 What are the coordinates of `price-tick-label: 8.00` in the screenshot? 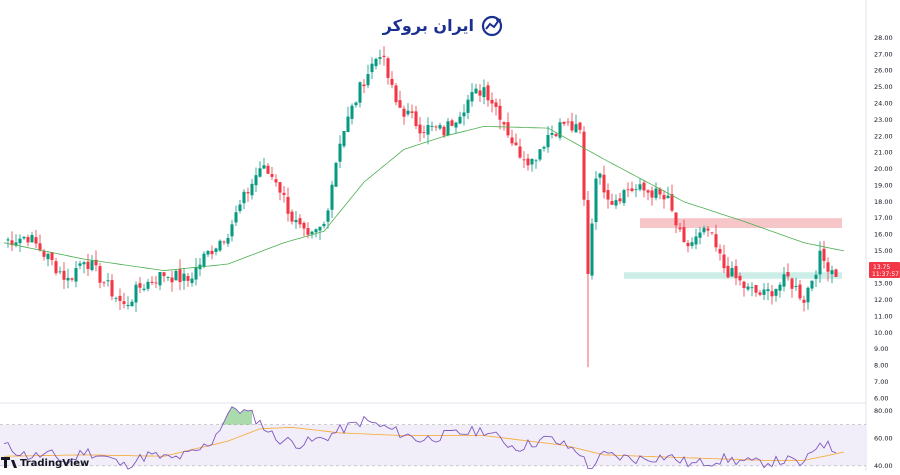 It's located at (881, 366).